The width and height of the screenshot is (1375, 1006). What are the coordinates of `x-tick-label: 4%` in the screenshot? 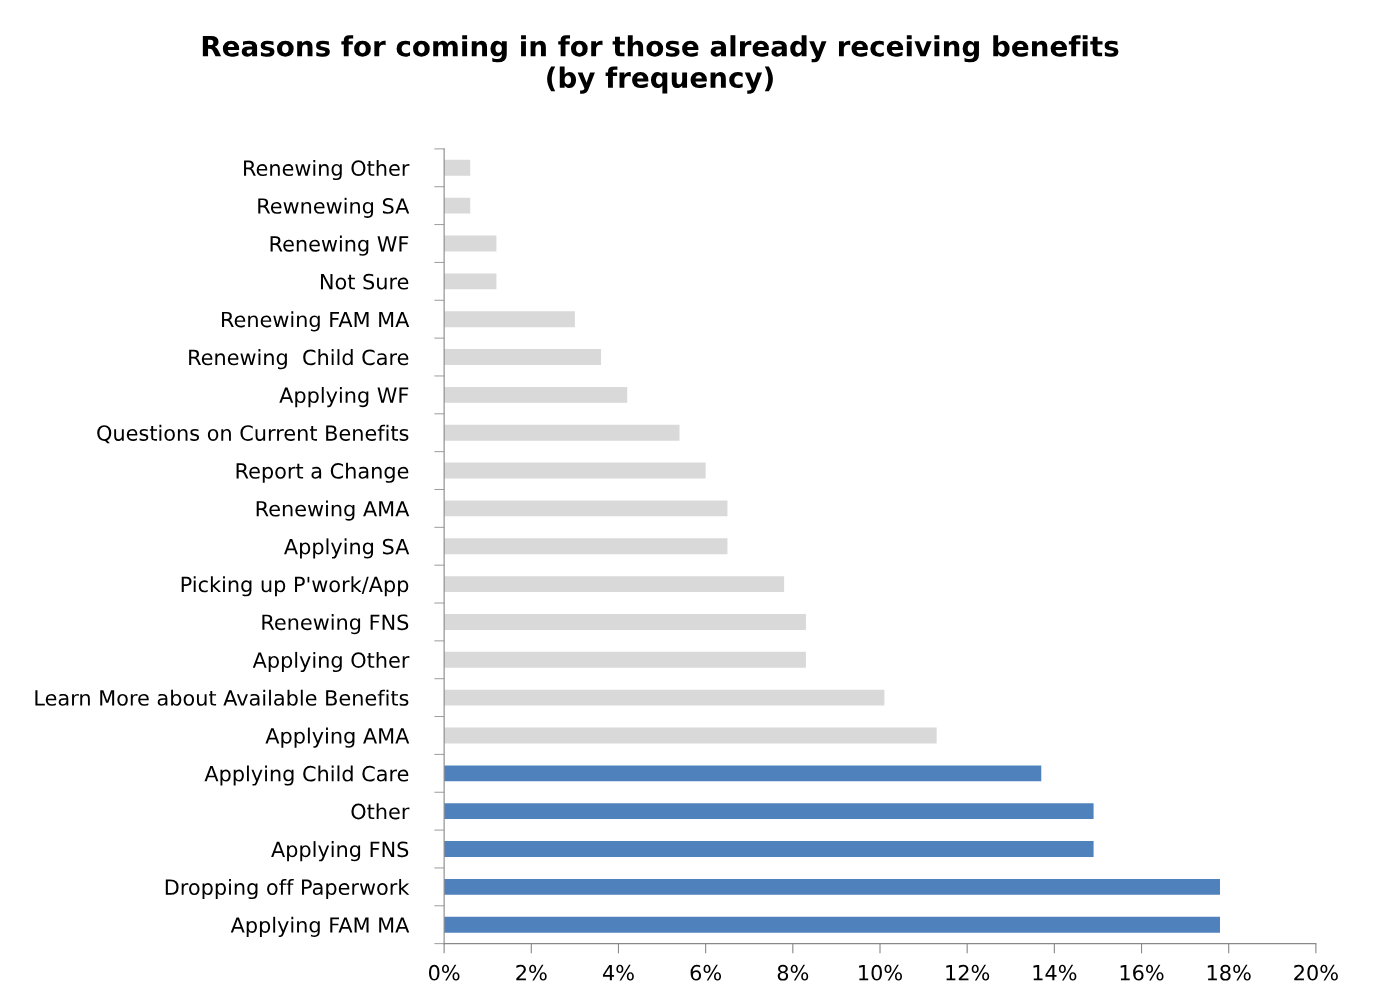 It's located at (618, 972).